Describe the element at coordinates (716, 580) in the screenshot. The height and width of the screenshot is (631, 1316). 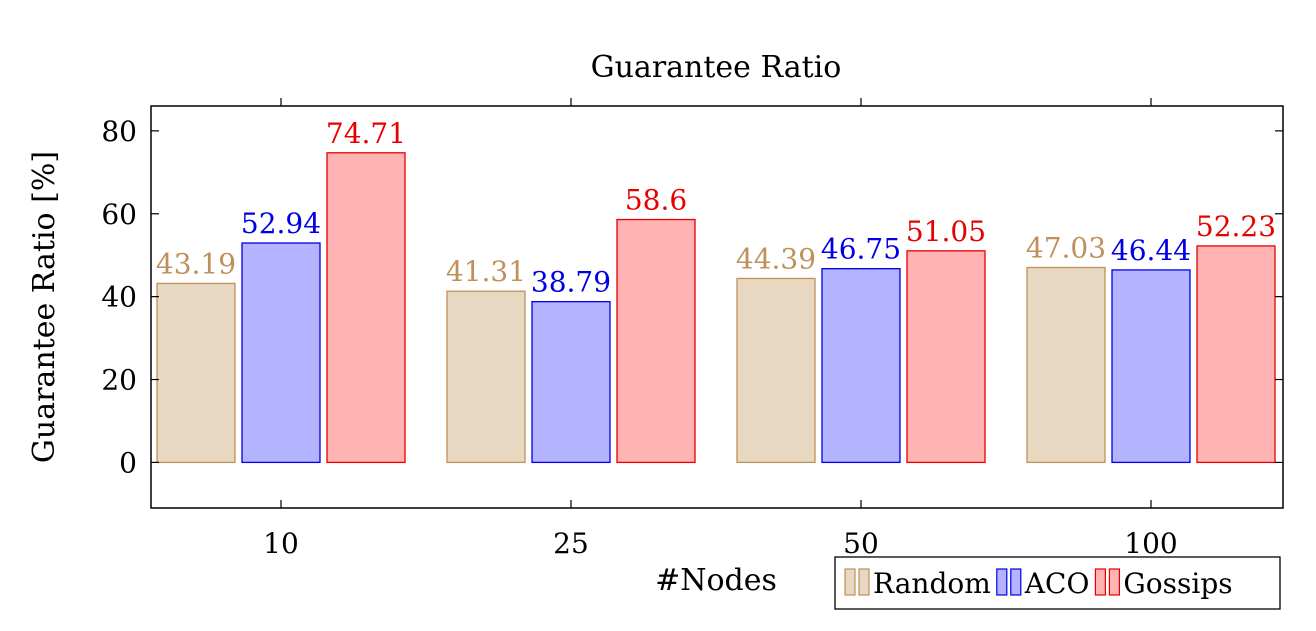
I see `x-axis-label: #Nodes` at that location.